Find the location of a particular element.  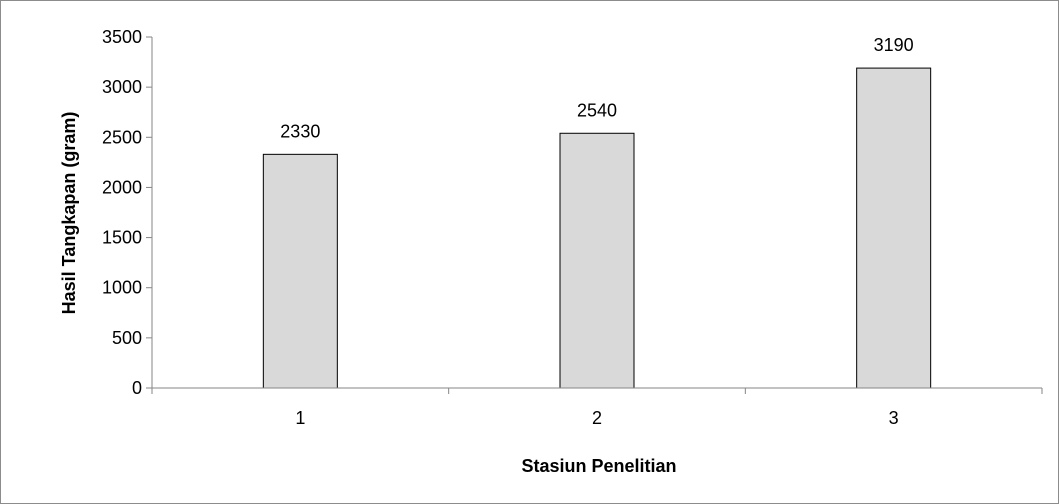

y-tick-label: 2000 is located at coordinates (122, 187).